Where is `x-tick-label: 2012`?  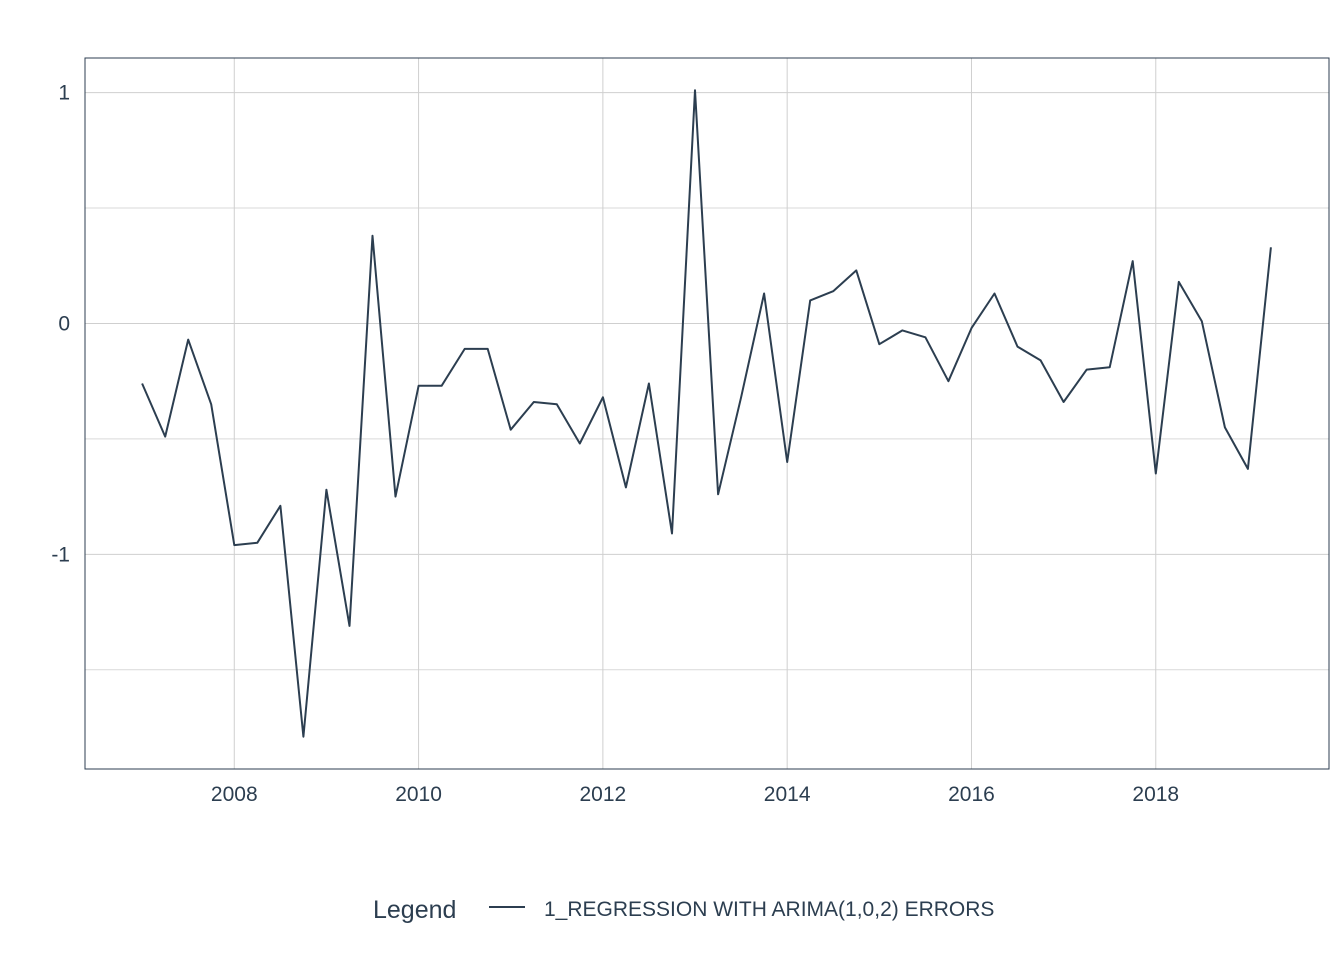
x-tick-label: 2012 is located at coordinates (603, 794).